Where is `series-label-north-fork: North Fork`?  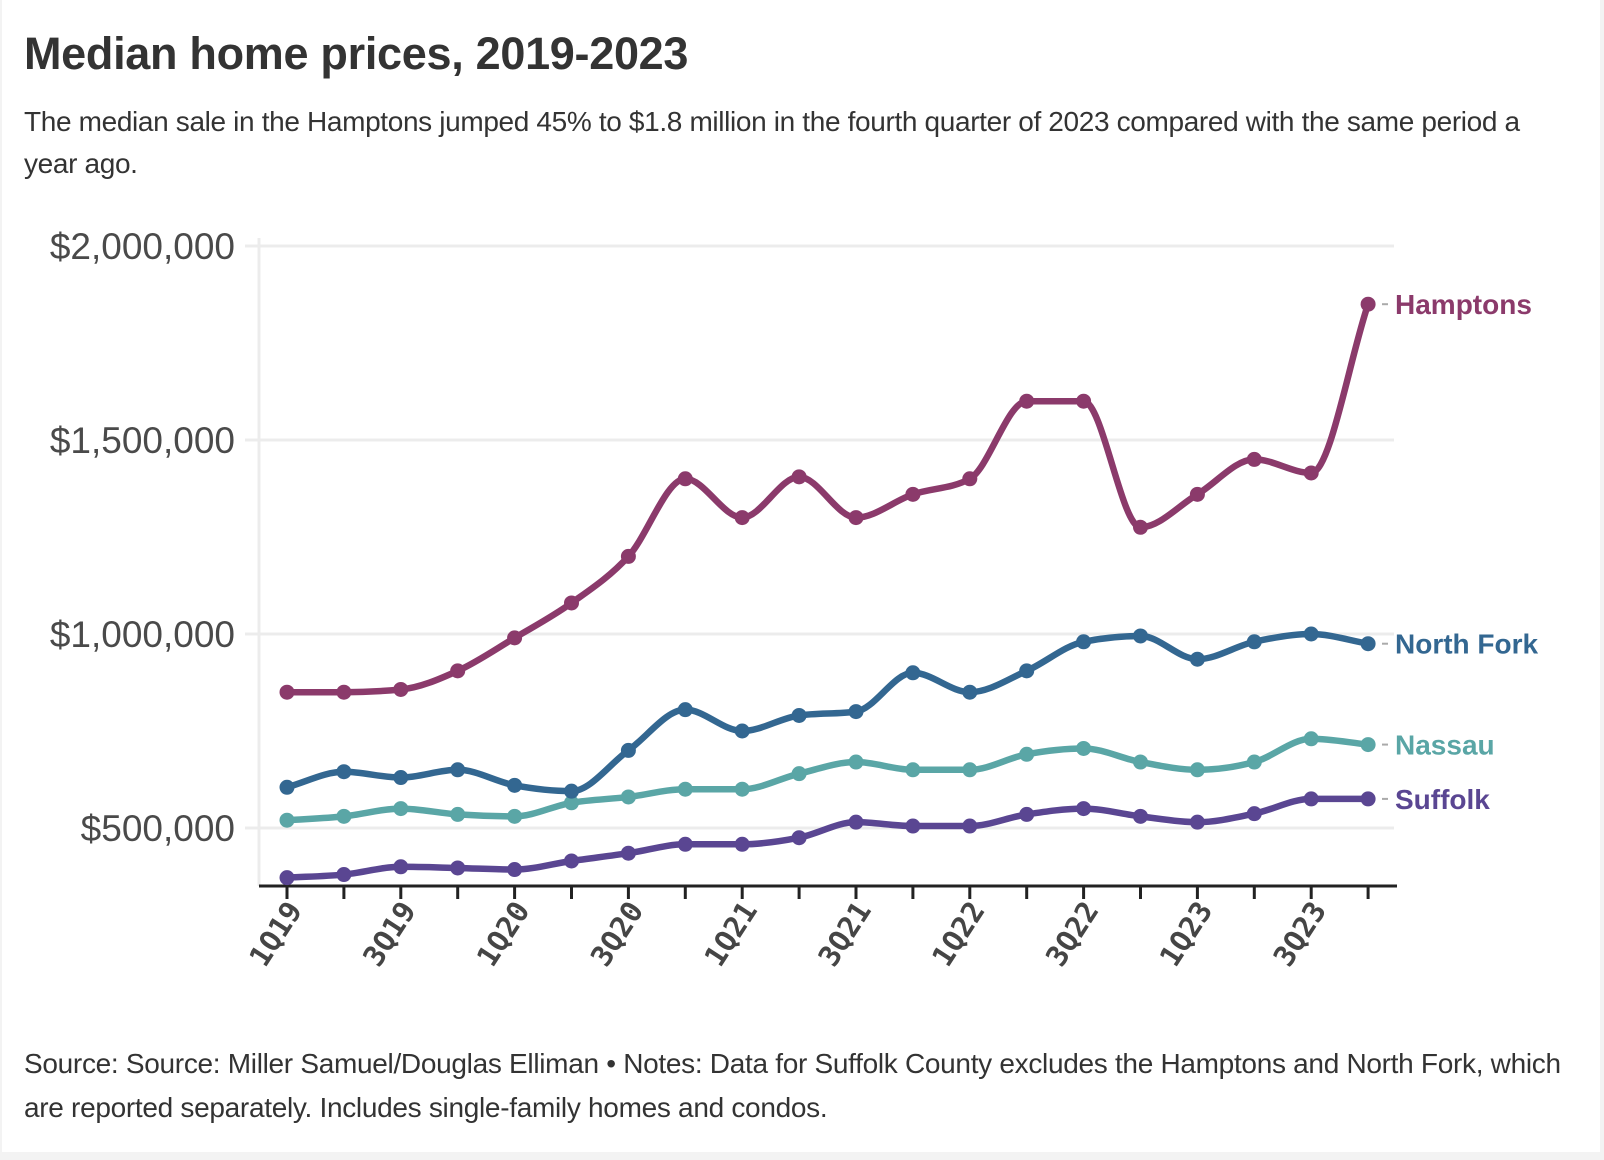 series-label-north-fork: North Fork is located at coordinates (1467, 644).